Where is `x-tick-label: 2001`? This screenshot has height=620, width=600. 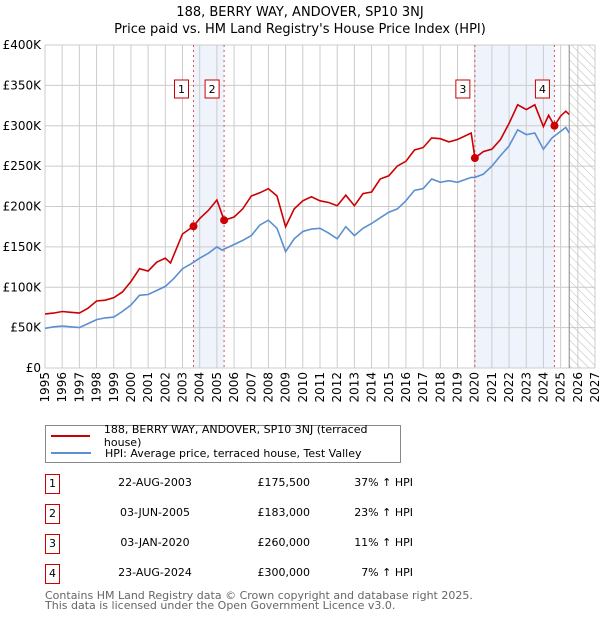
x-tick-label: 2001 is located at coordinates (148, 387).